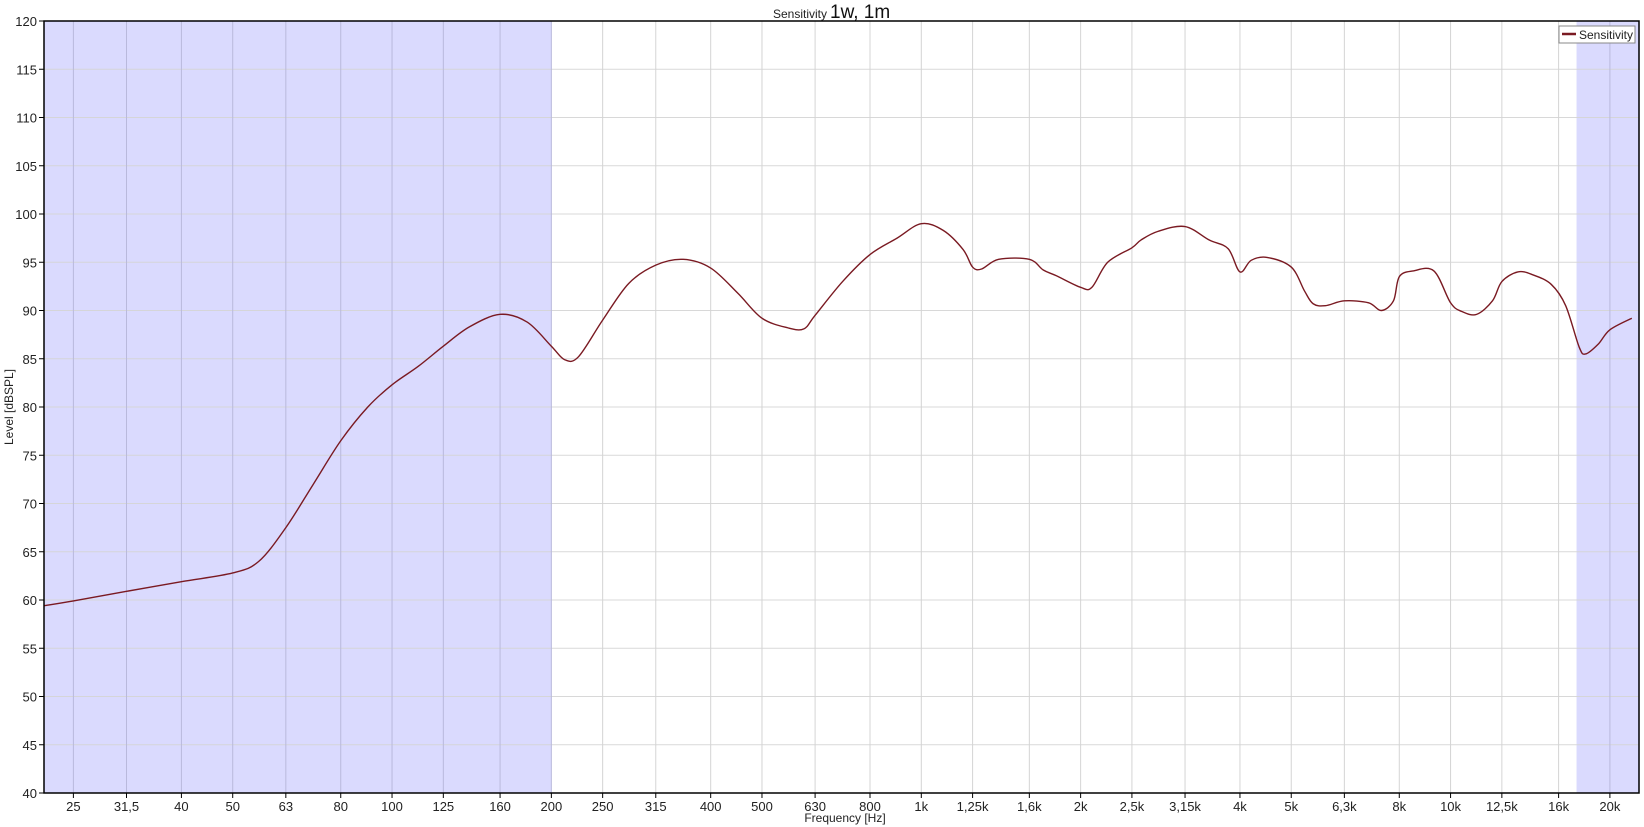  Describe the element at coordinates (30, 504) in the screenshot. I see `y-tick-label: 70` at that location.